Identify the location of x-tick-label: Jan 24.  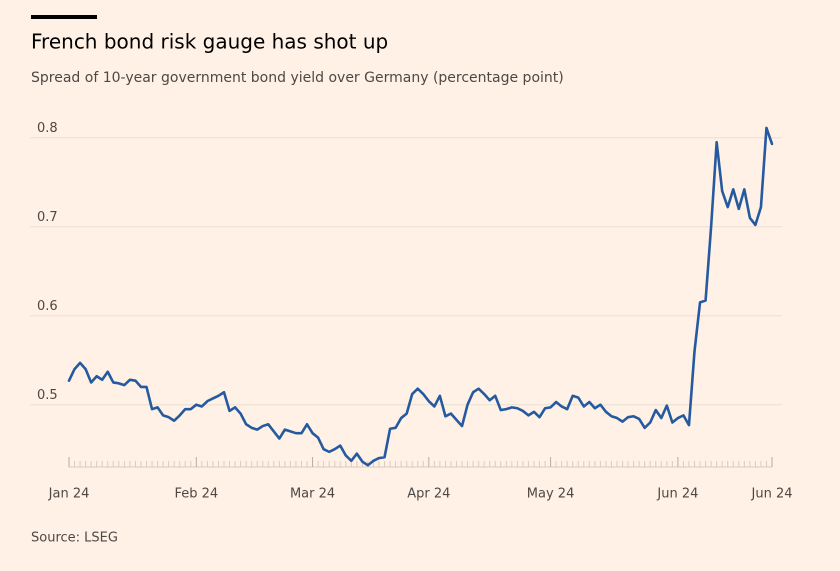
(69, 494).